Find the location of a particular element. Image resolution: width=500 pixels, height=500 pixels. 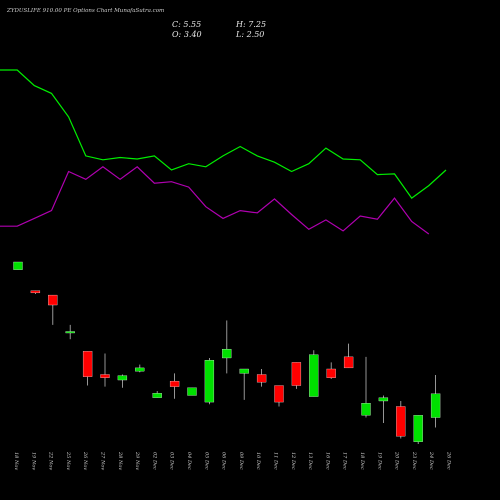

open-readout: O: 3.40 is located at coordinates (187, 34).